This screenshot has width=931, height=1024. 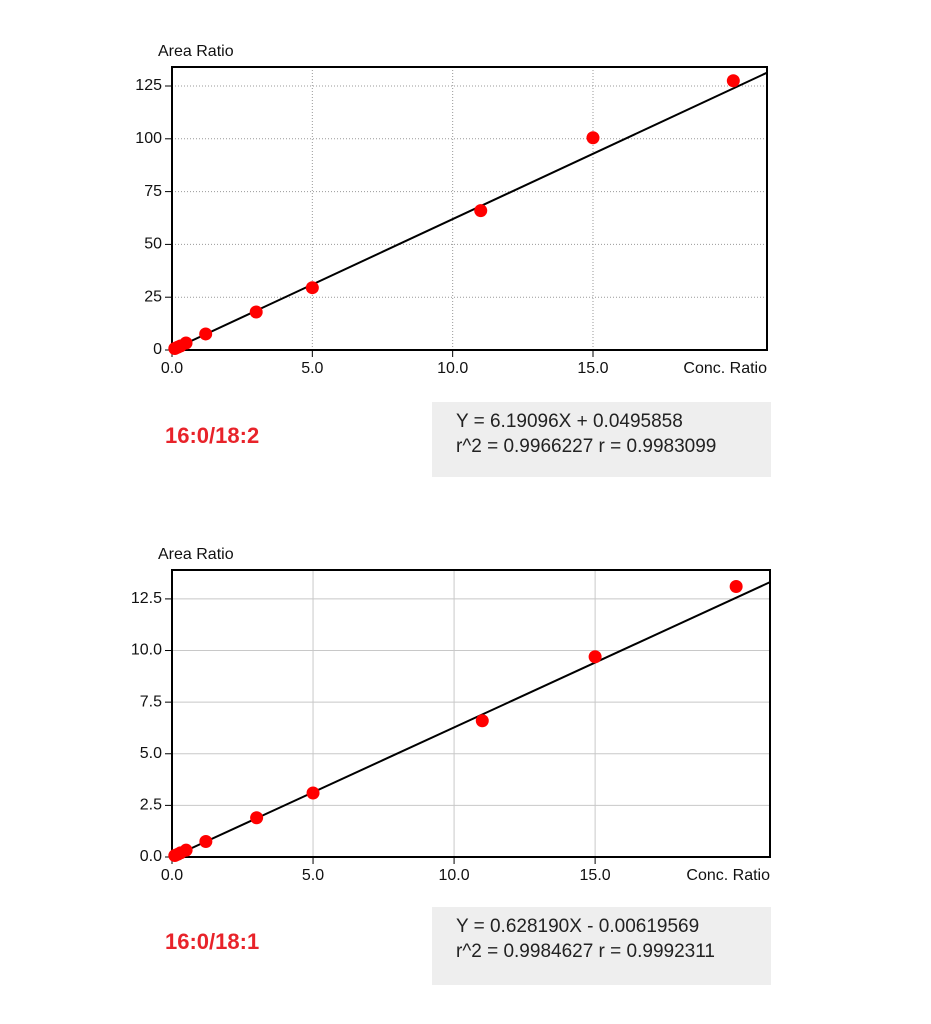 I want to click on y-tick-label: 5.0, so click(x=151, y=753).